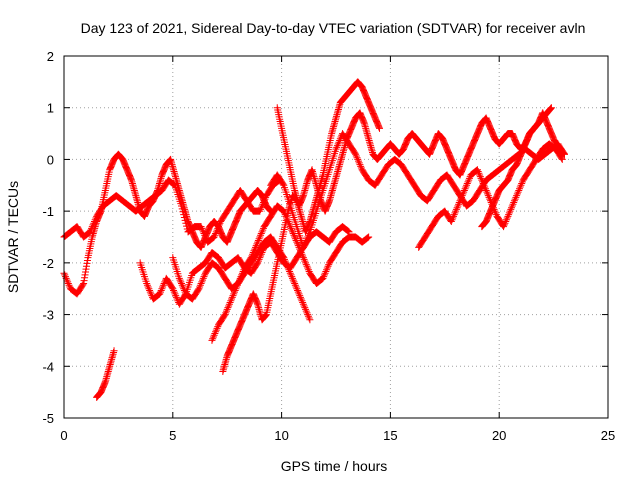  What do you see at coordinates (608, 435) in the screenshot?
I see `x-tick-label: 25` at bounding box center [608, 435].